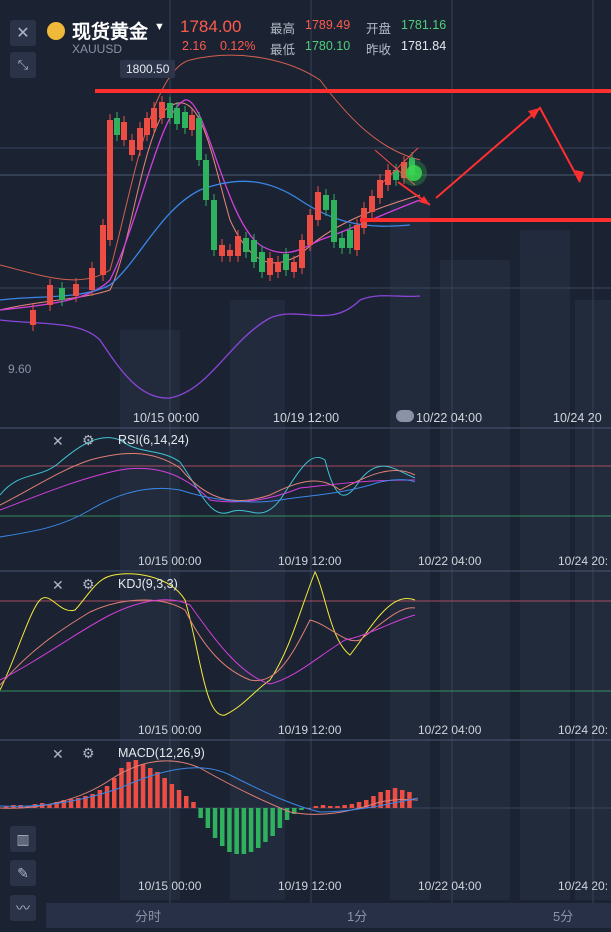 Image resolution: width=611 pixels, height=932 pixels. I want to click on pen-icon: ✎, so click(23, 873).